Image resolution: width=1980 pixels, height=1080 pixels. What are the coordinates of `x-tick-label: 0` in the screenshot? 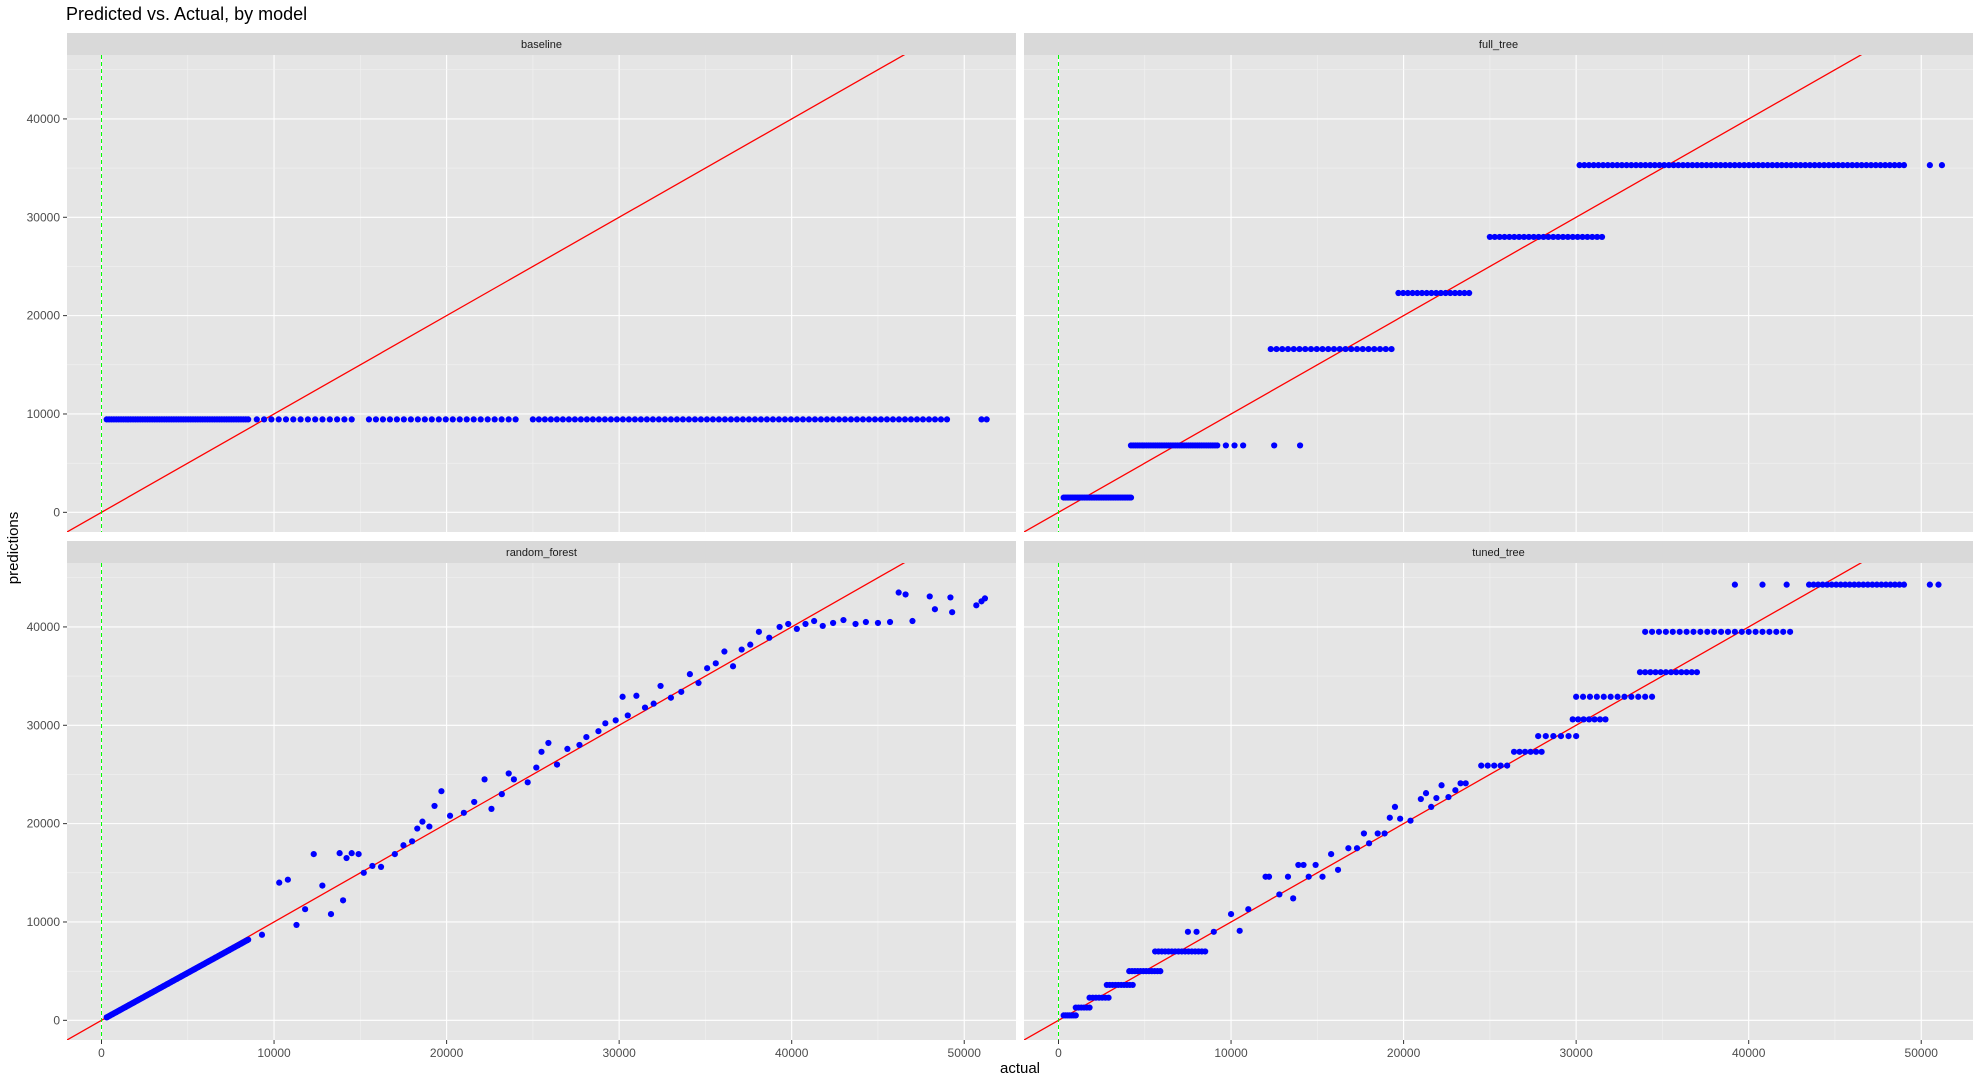 It's located at (1058, 1053).